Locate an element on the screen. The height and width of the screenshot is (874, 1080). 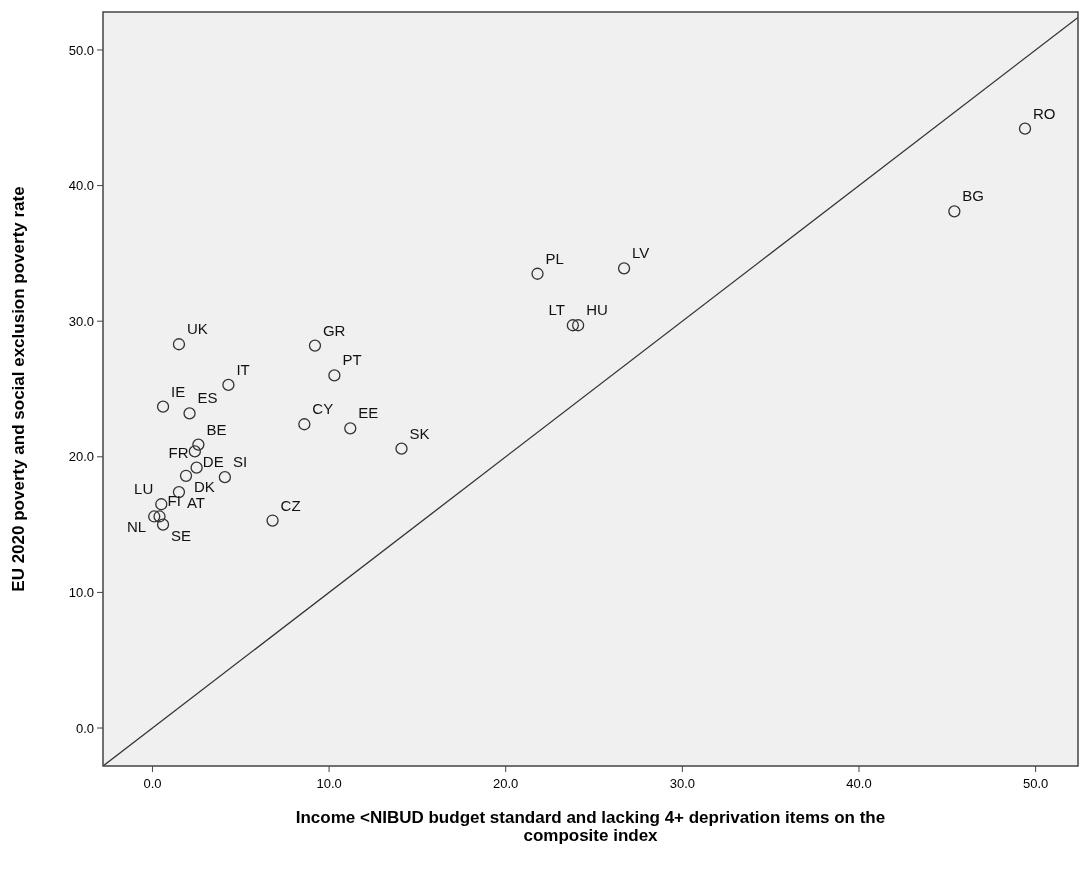
annotation: BE is located at coordinates (216, 429).